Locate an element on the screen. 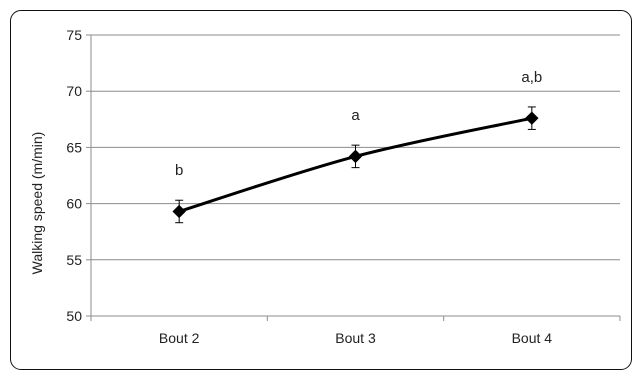 This screenshot has height=370, width=635. y-tick-label-55: 55 is located at coordinates (74, 260).